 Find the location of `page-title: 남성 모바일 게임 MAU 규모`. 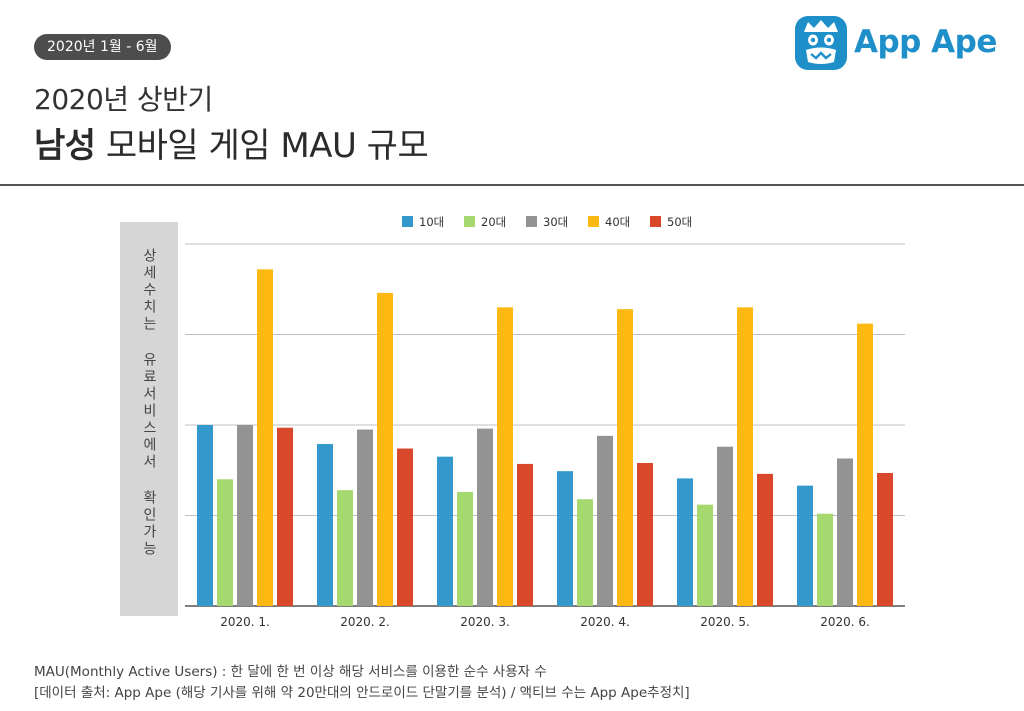

page-title: 남성 모바일 게임 MAU 규모 is located at coordinates (231, 142).